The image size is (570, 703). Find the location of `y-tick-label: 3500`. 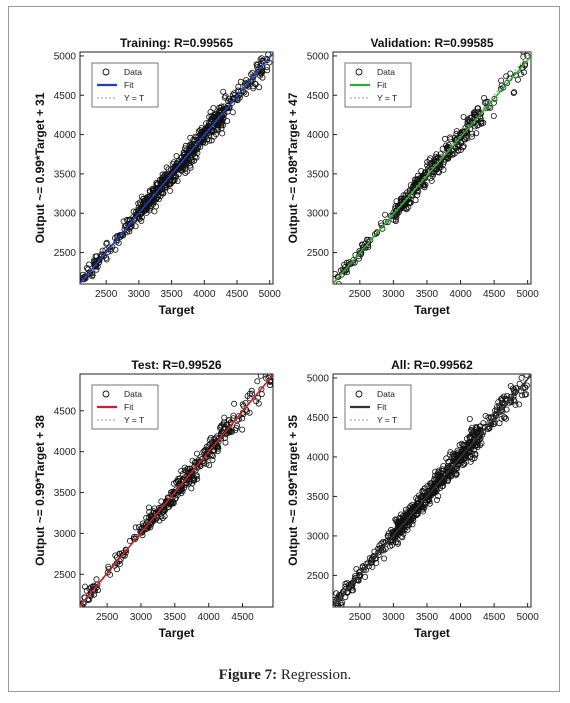

y-tick-label: 3500 is located at coordinates (65, 493).